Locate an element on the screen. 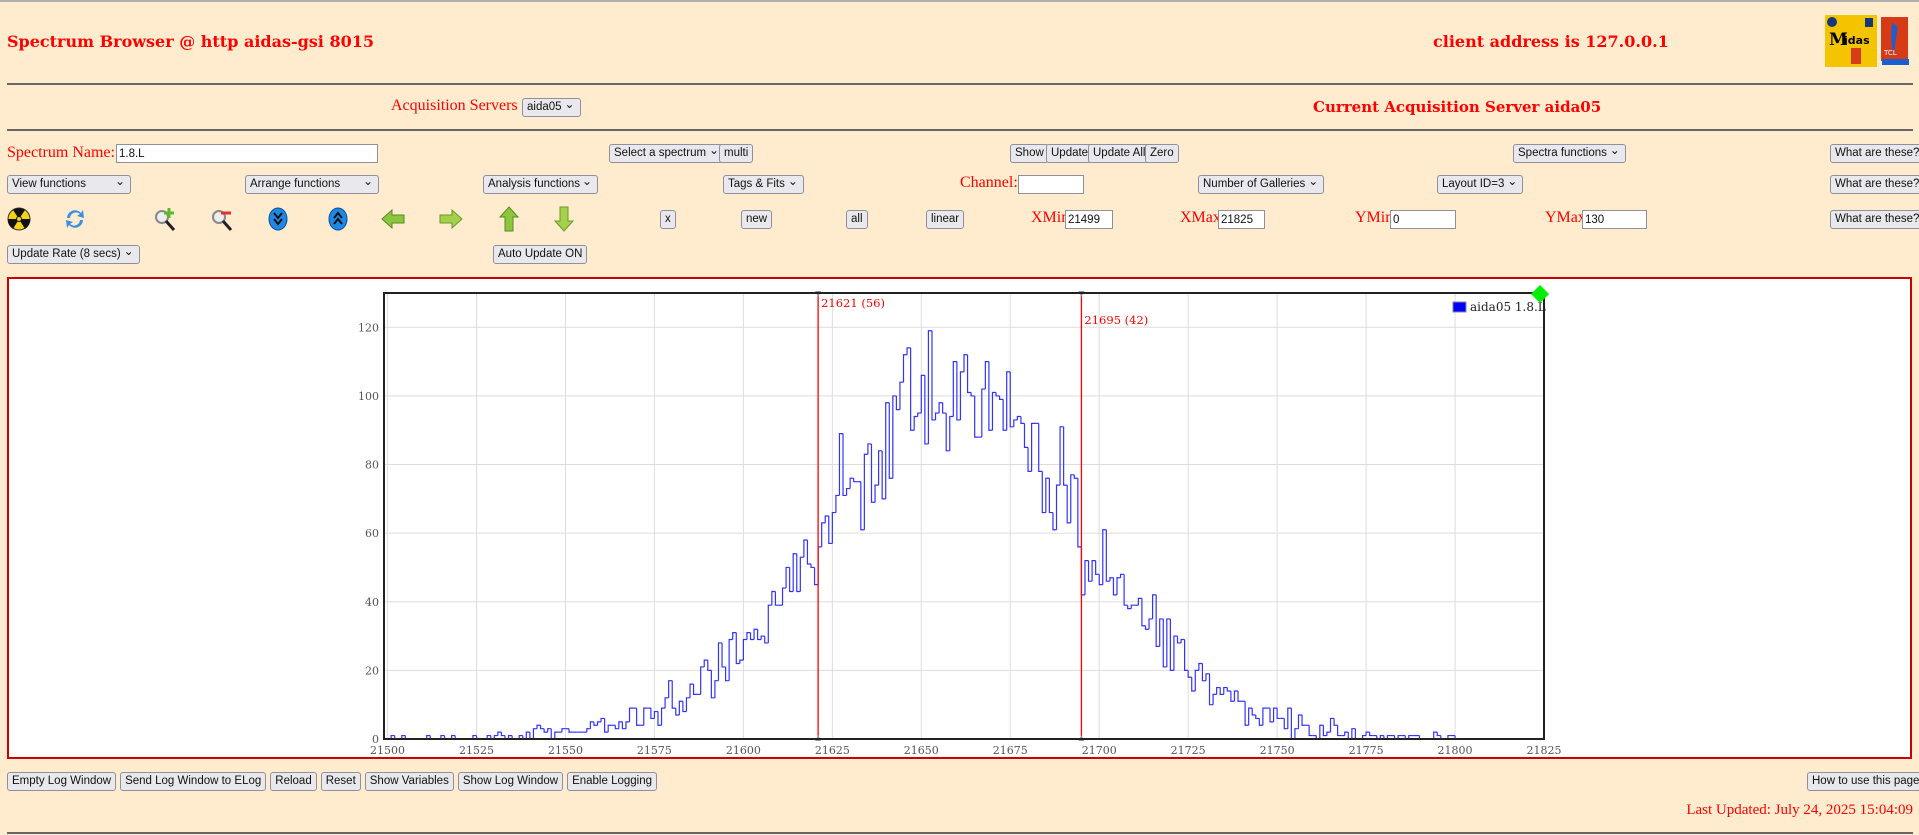 This screenshot has width=1919, height=835. empty-log-window-button: Empty Log Window is located at coordinates (62, 781).